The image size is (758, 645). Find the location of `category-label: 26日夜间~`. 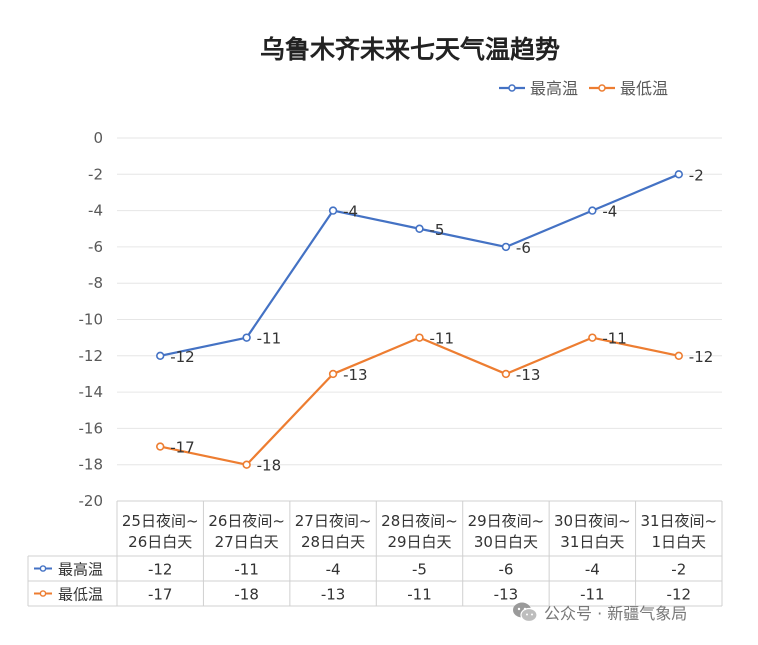

category-label: 26日夜间~ is located at coordinates (246, 521).